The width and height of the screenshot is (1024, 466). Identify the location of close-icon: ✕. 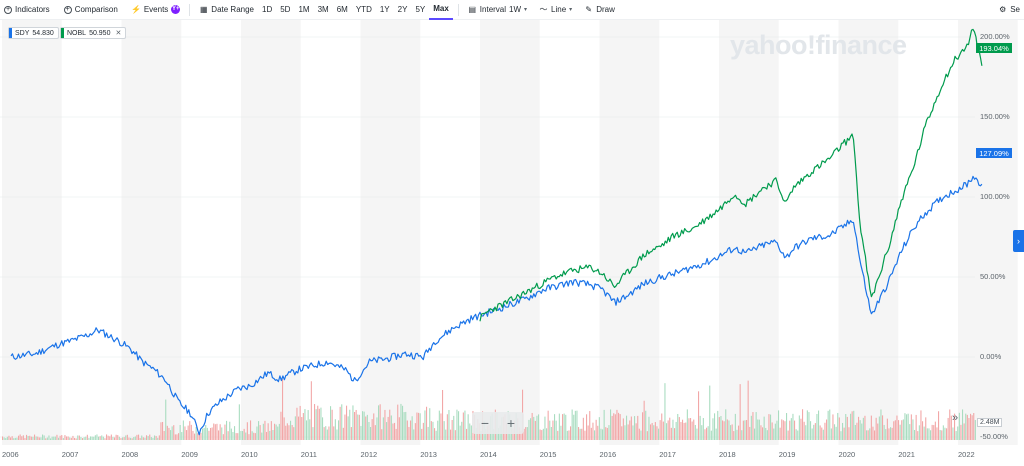
(118, 33).